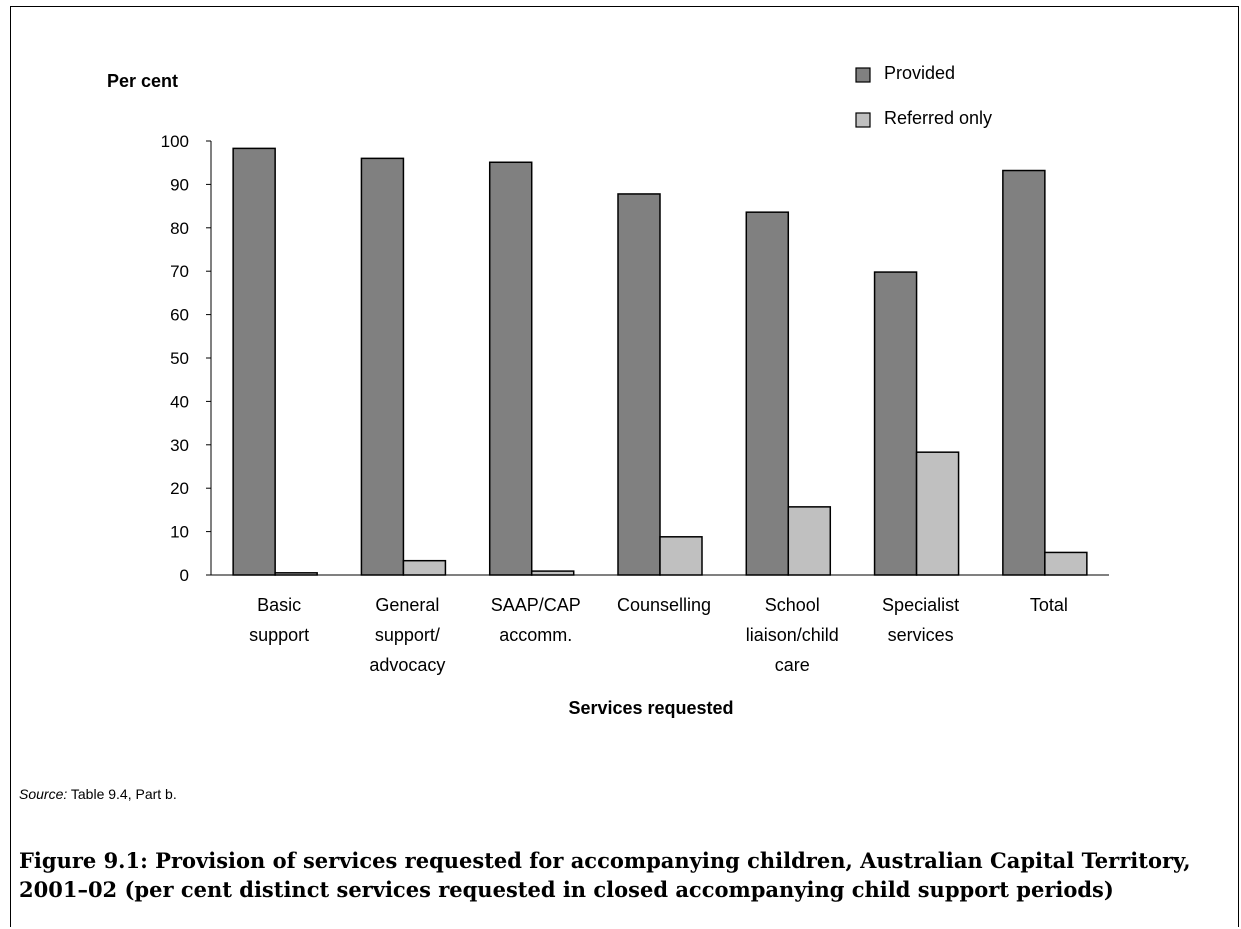 This screenshot has height=929, width=1241. Describe the element at coordinates (792, 665) in the screenshot. I see `category-label: care` at that location.